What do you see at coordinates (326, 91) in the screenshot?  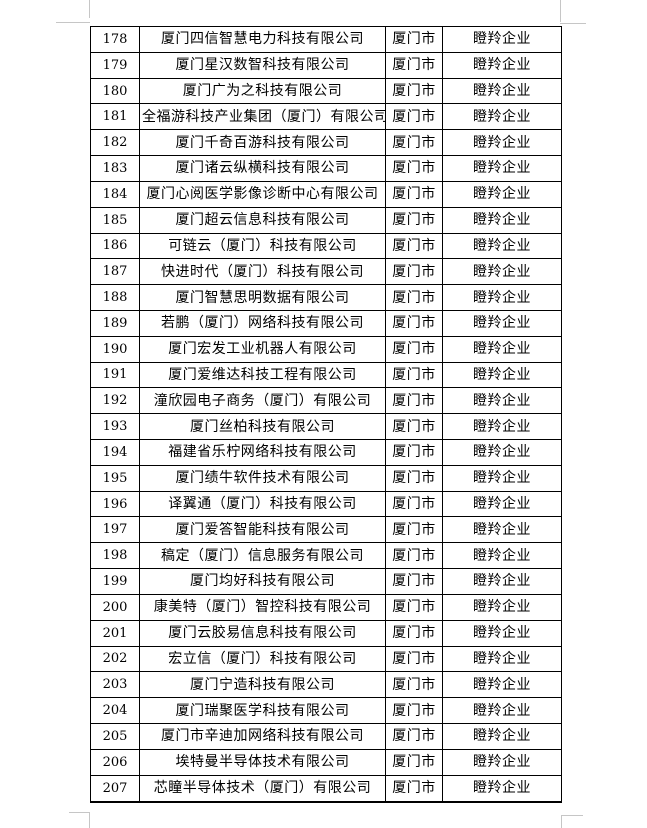 I see `table-row: 180 厦门广为之科技有限公司 厦门市 瞪羚企业` at bounding box center [326, 91].